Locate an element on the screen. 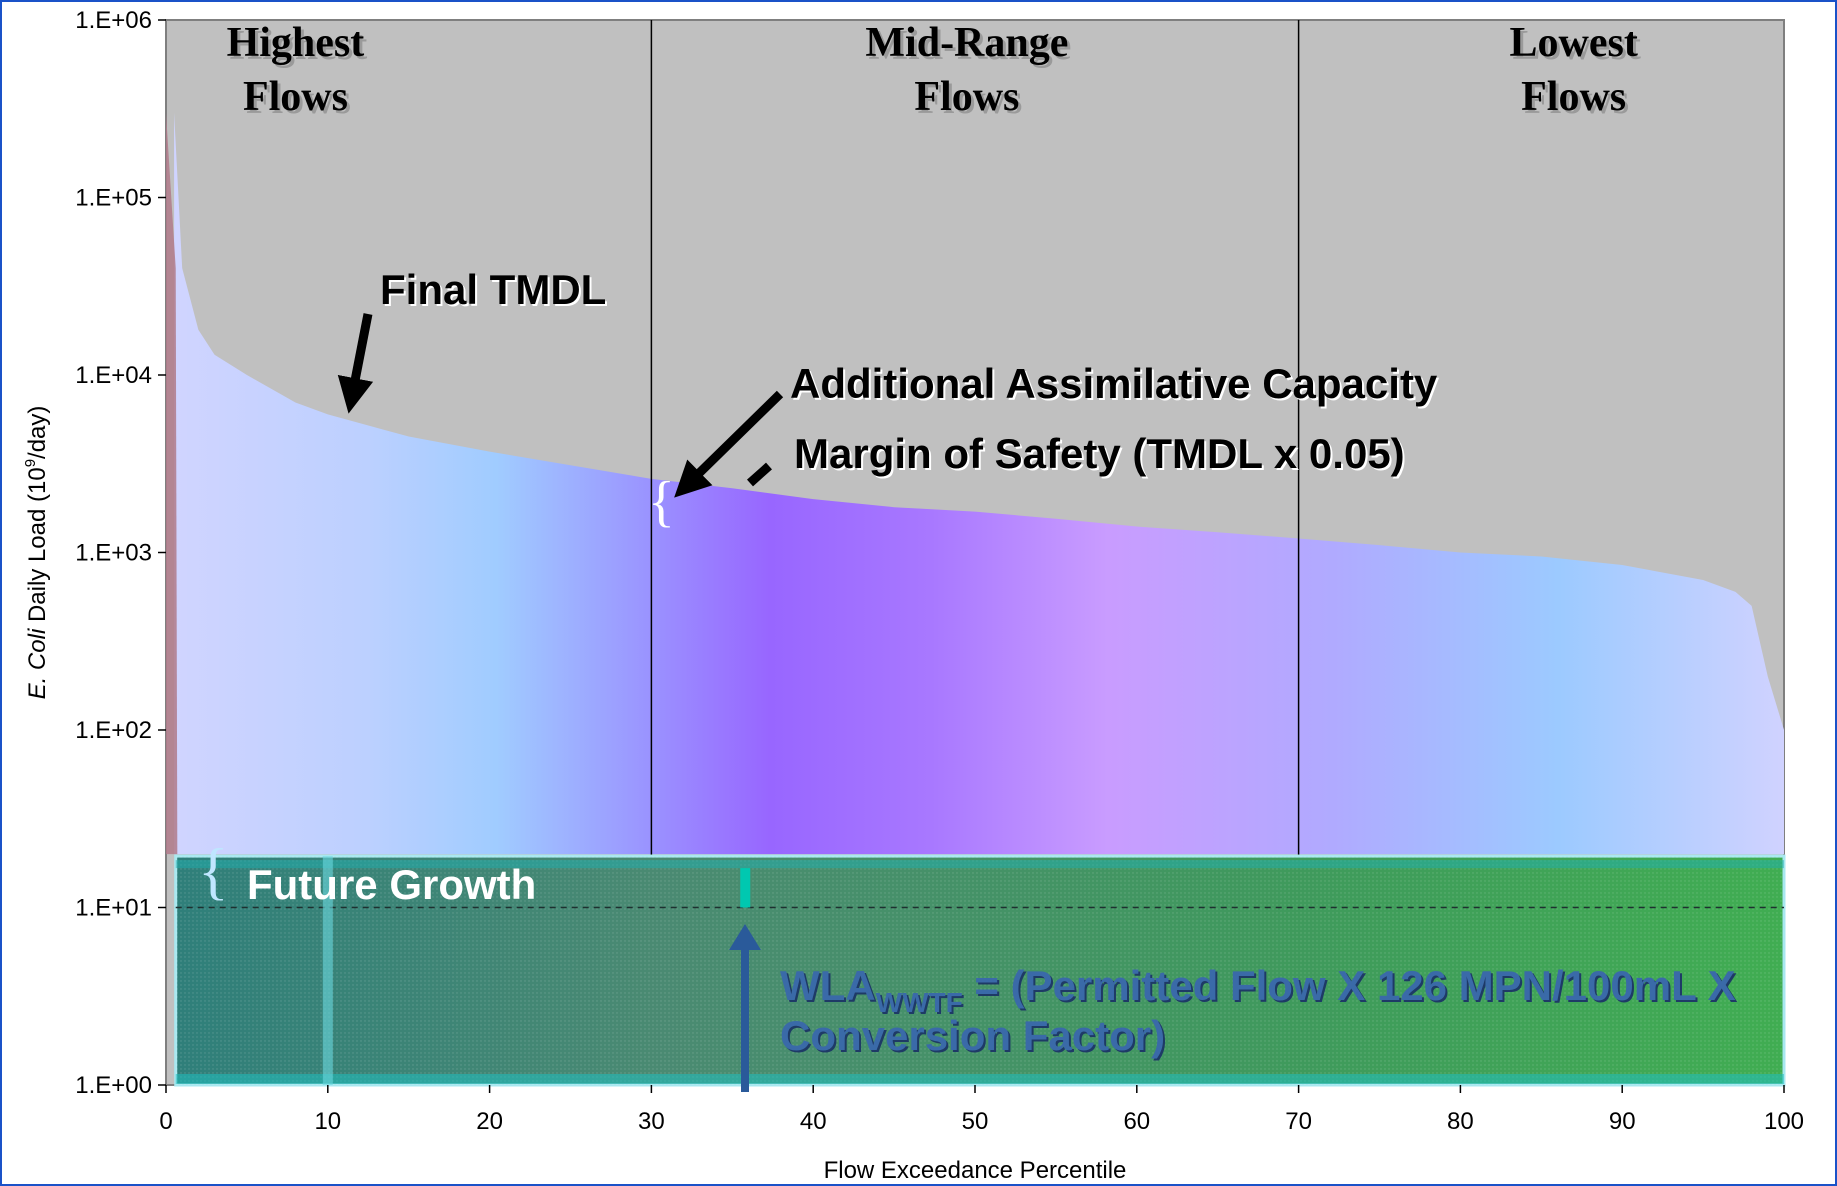 The image size is (1837, 1186). x-tick-label: 20 is located at coordinates (489, 1121).